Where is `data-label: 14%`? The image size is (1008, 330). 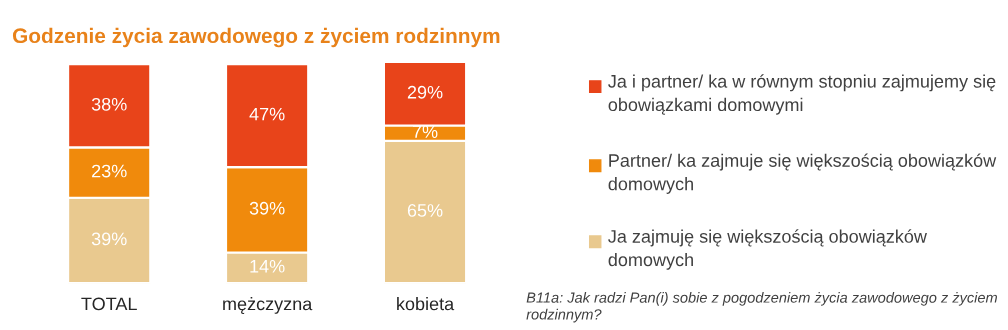
data-label: 14% is located at coordinates (267, 266).